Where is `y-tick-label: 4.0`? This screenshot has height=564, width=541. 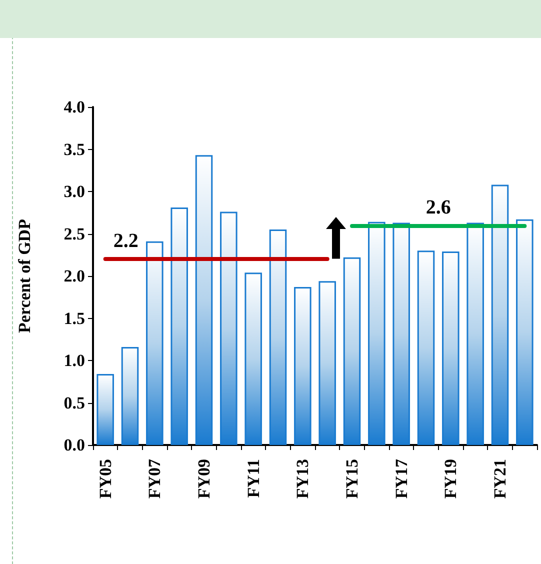 y-tick-label: 4.0 is located at coordinates (74, 107).